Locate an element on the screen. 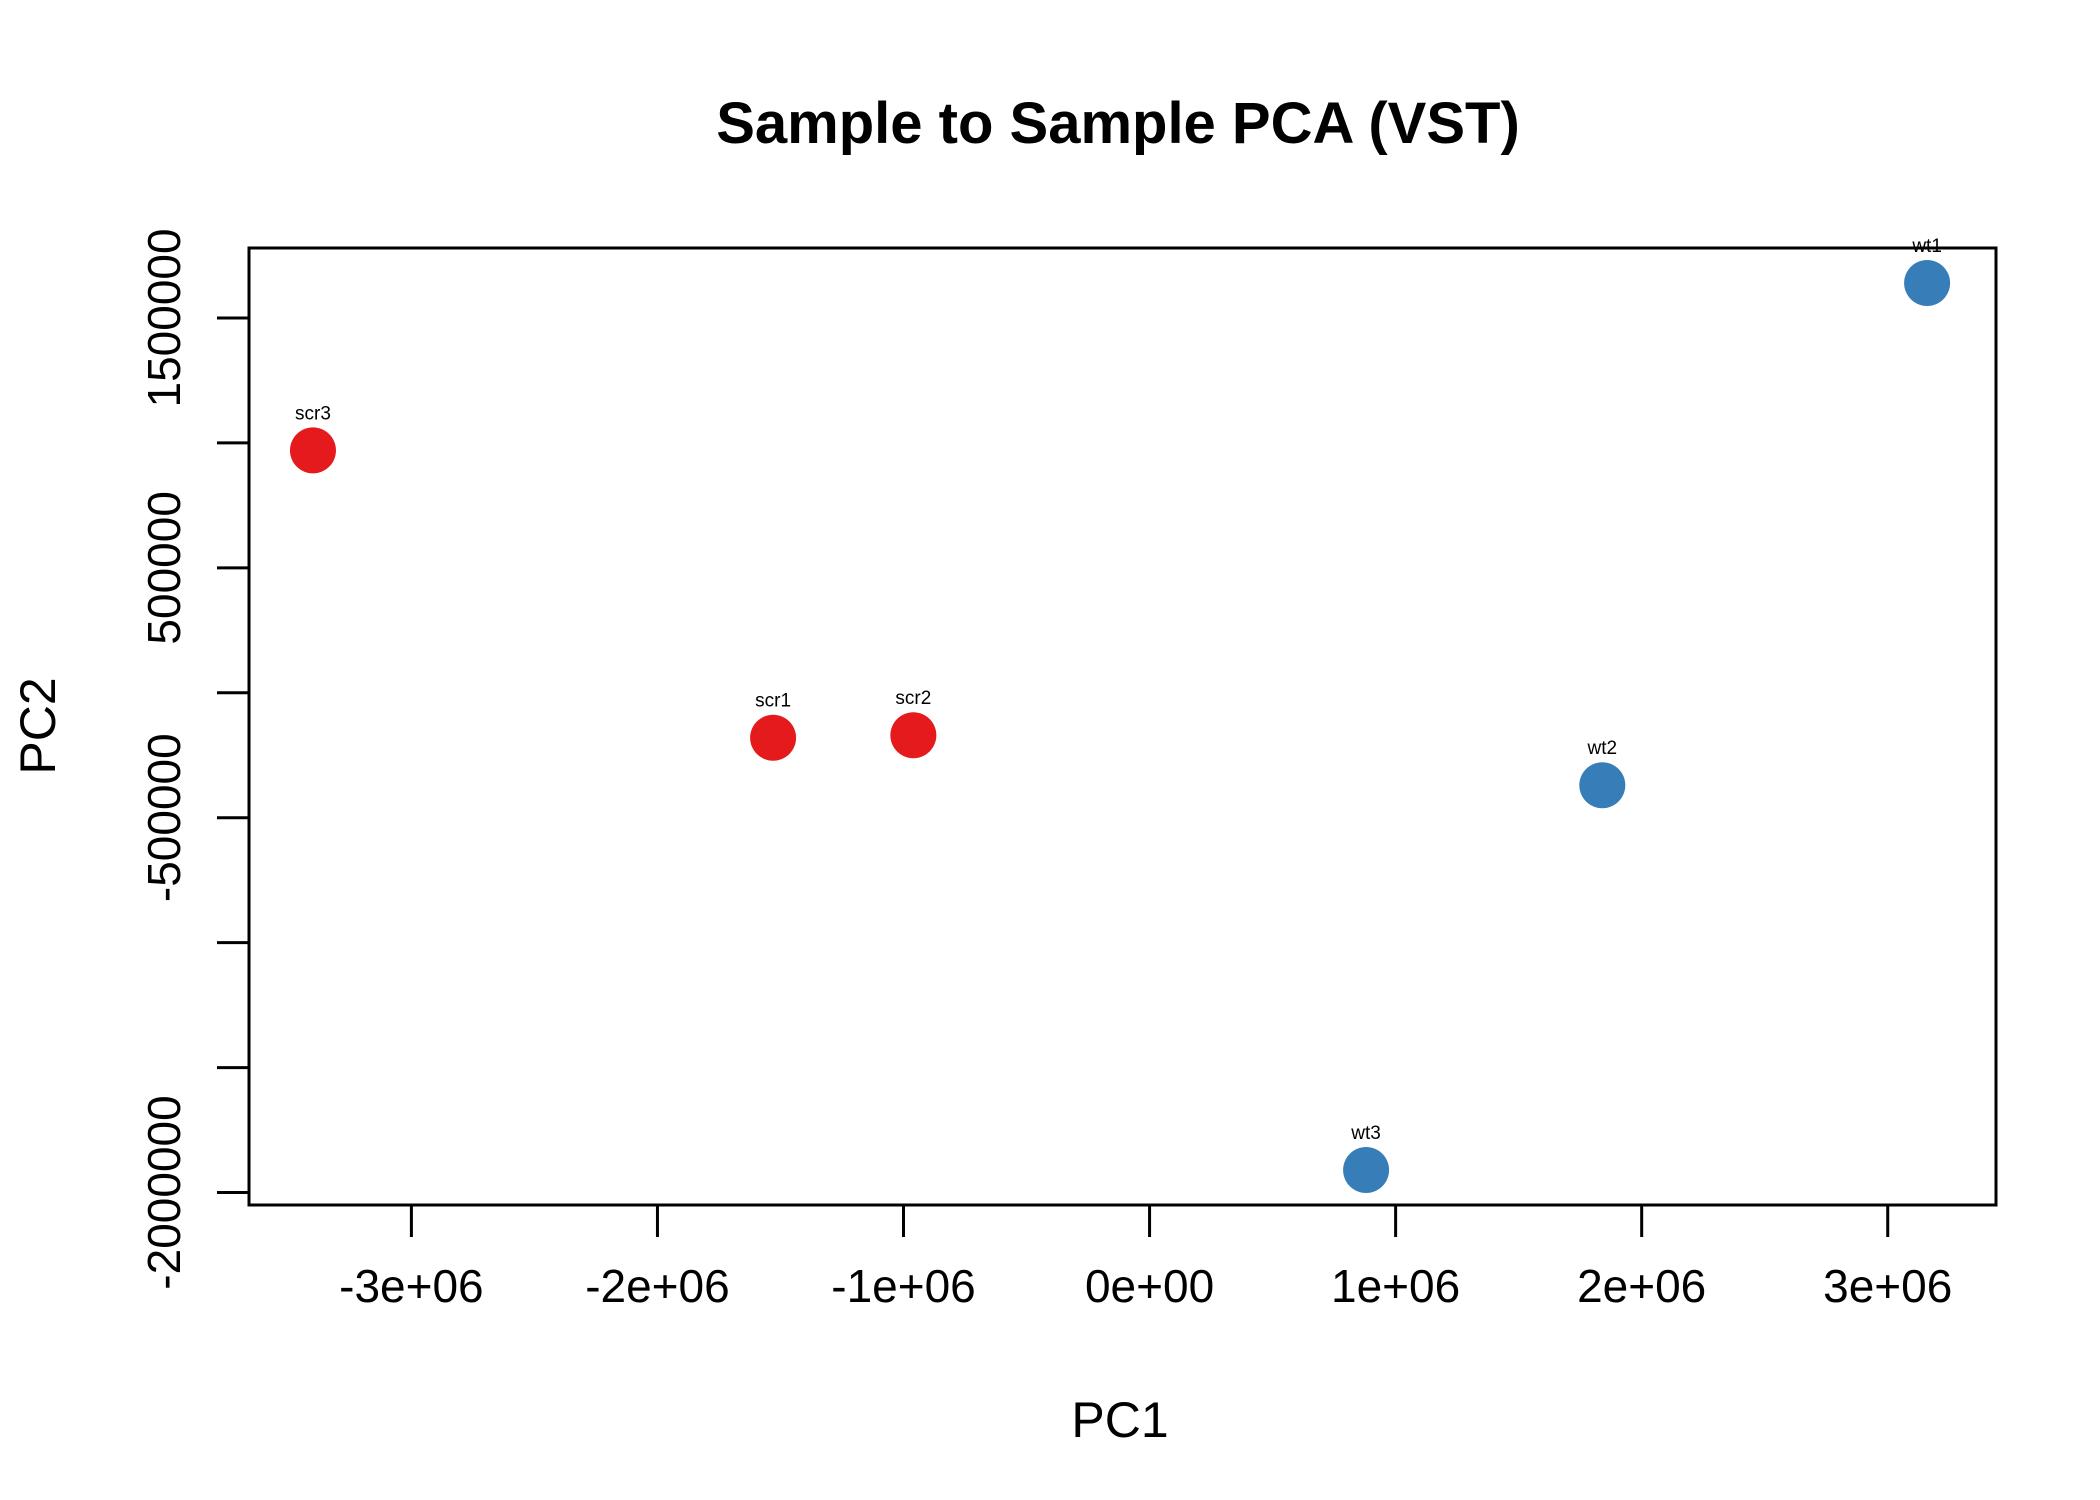 The height and width of the screenshot is (1500, 2100). y-tick-label: -500000 is located at coordinates (164, 817).